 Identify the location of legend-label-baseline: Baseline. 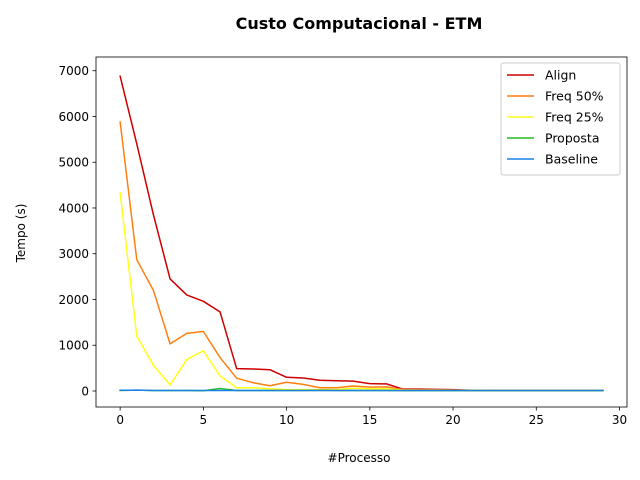
(571, 159).